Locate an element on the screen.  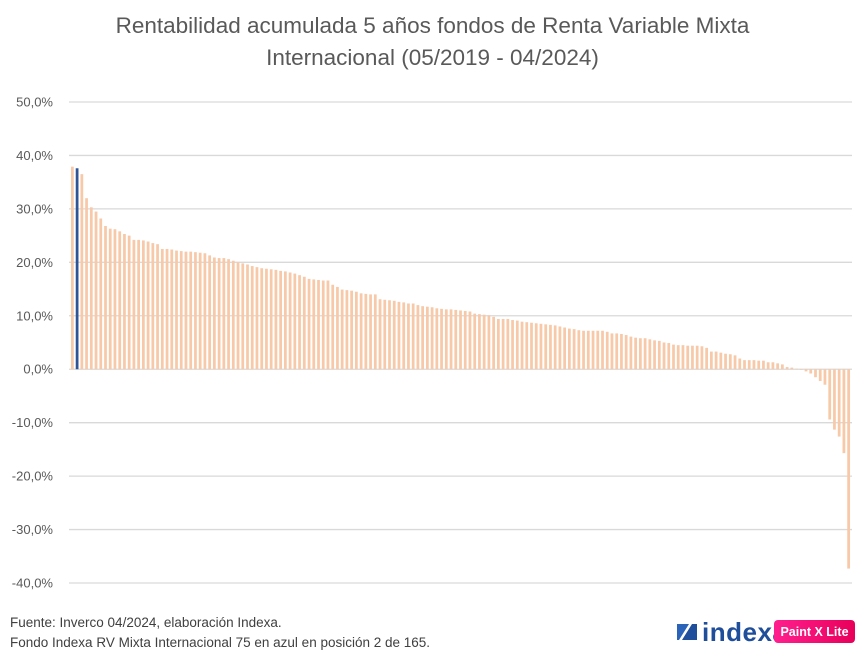
y-tick-label: -10,0% is located at coordinates (33, 422).